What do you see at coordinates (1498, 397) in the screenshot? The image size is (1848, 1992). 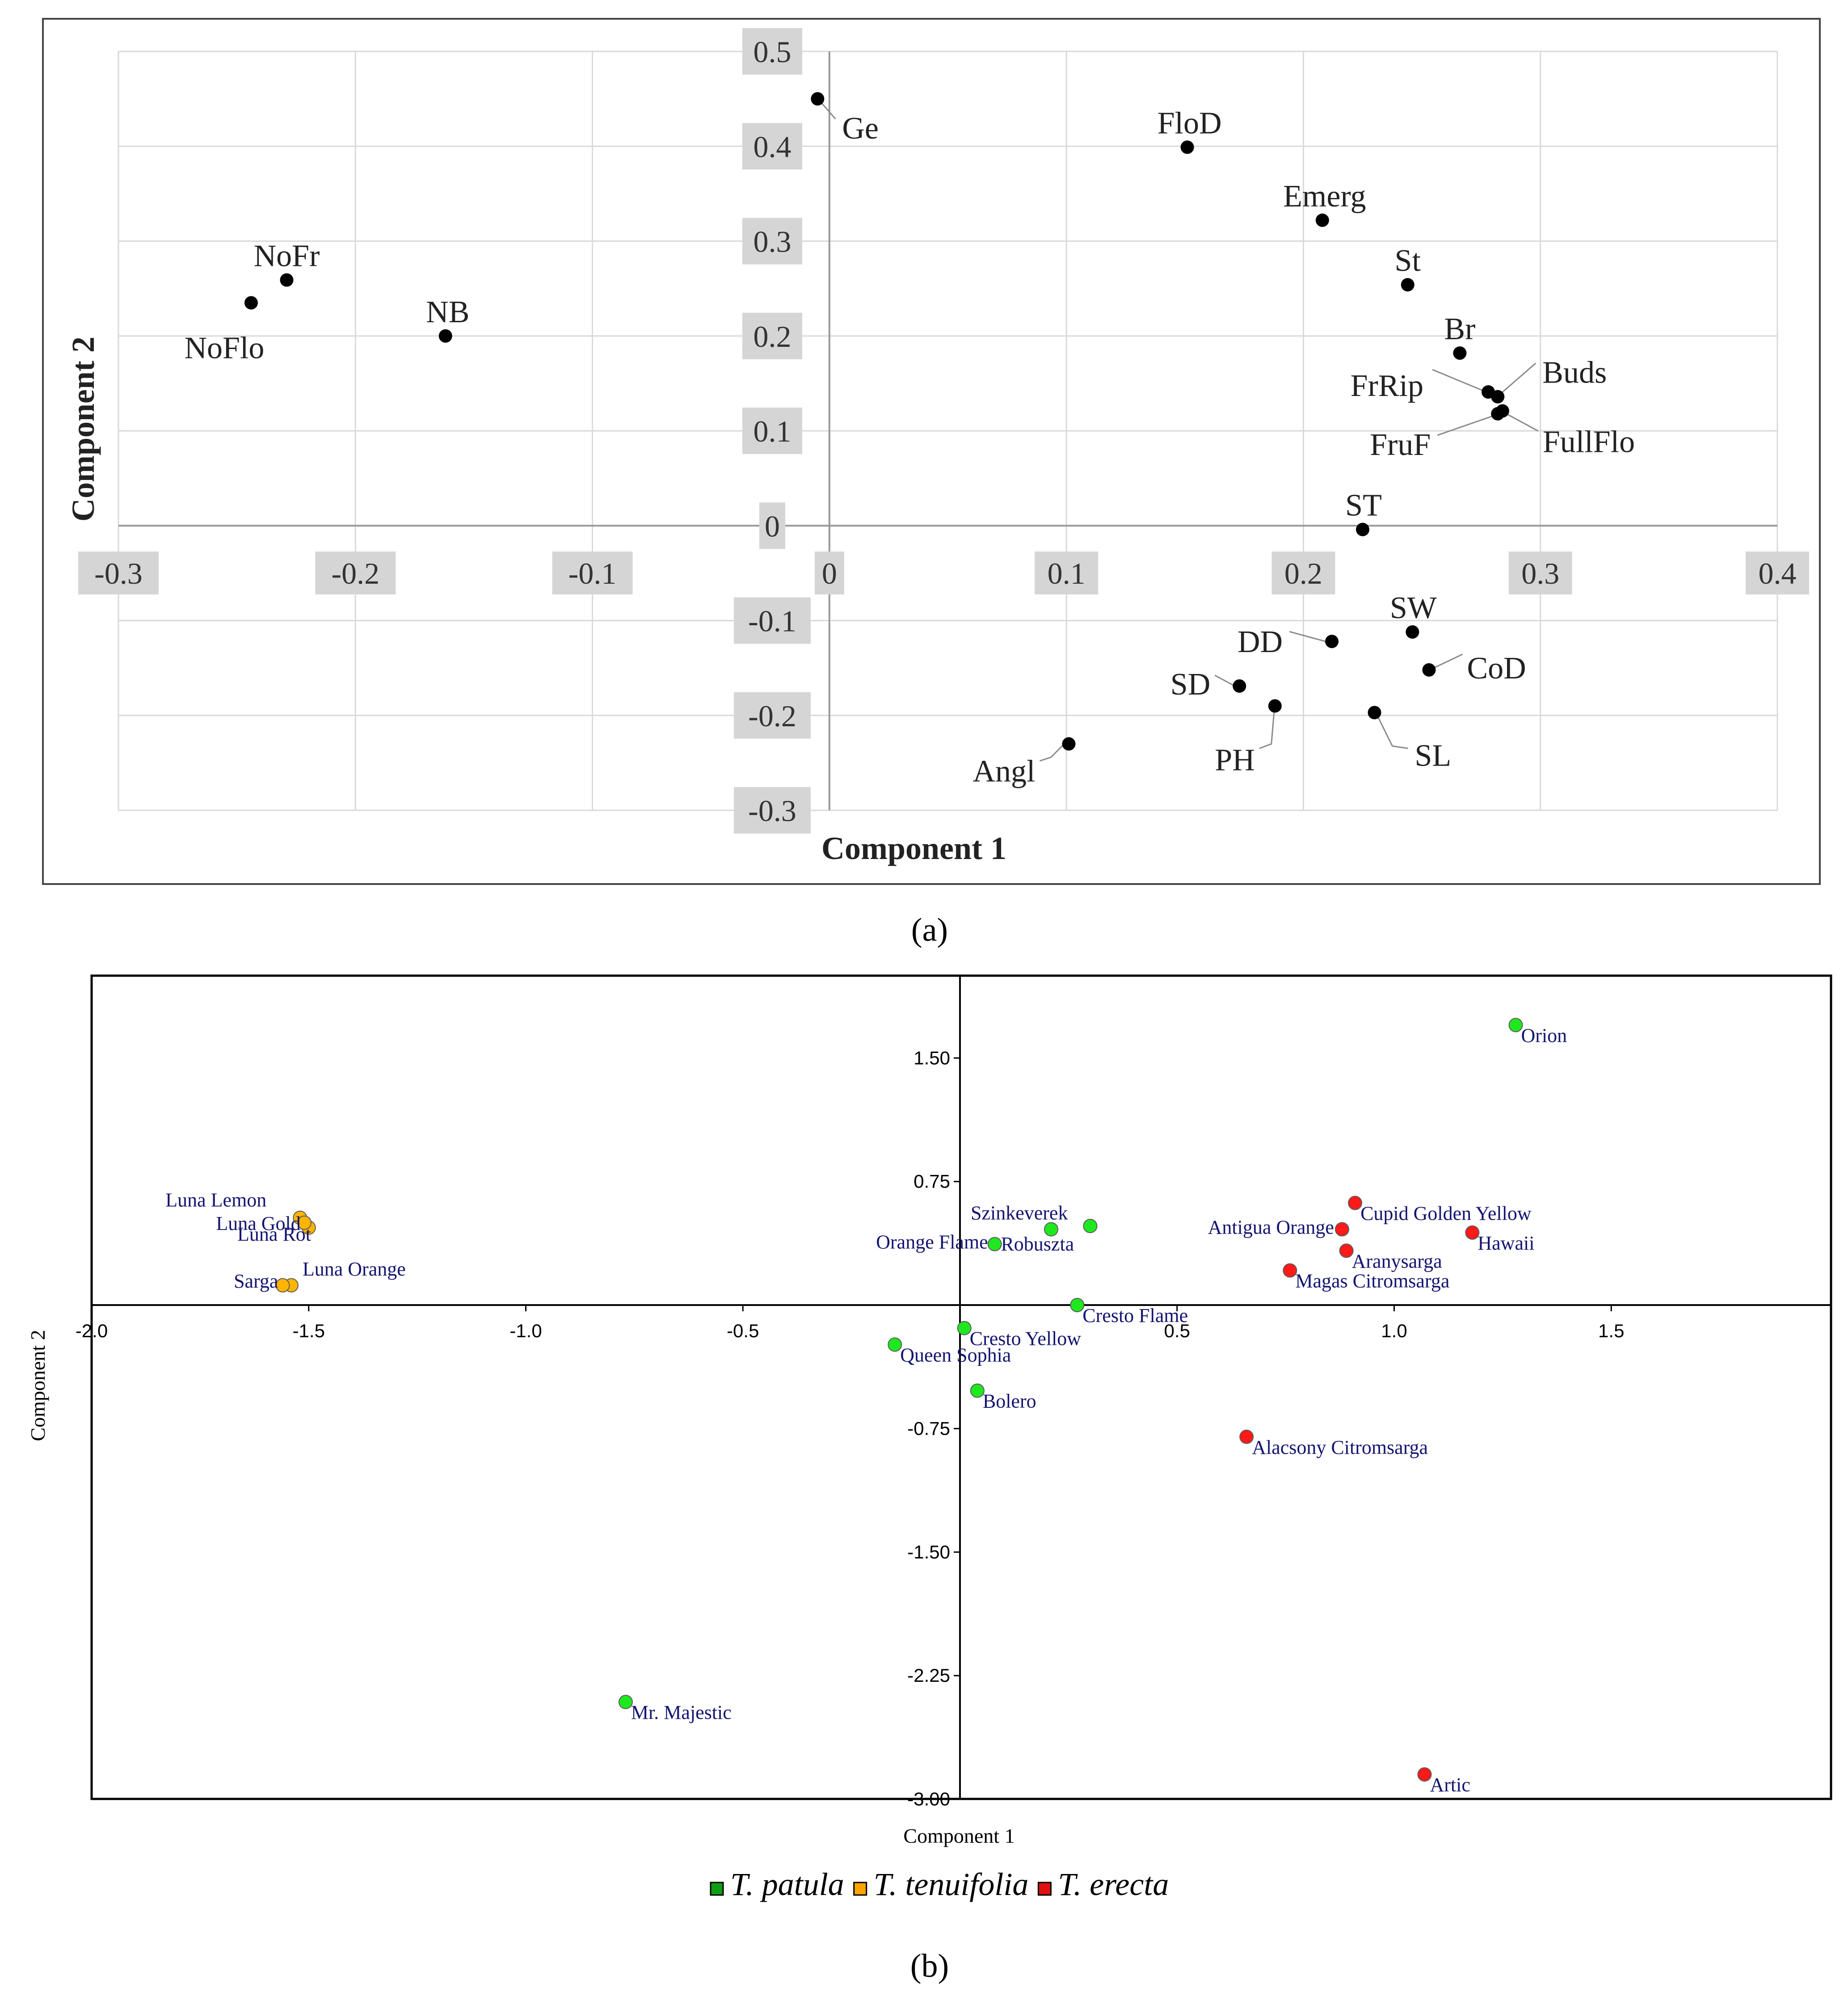 I see `point-buds` at bounding box center [1498, 397].